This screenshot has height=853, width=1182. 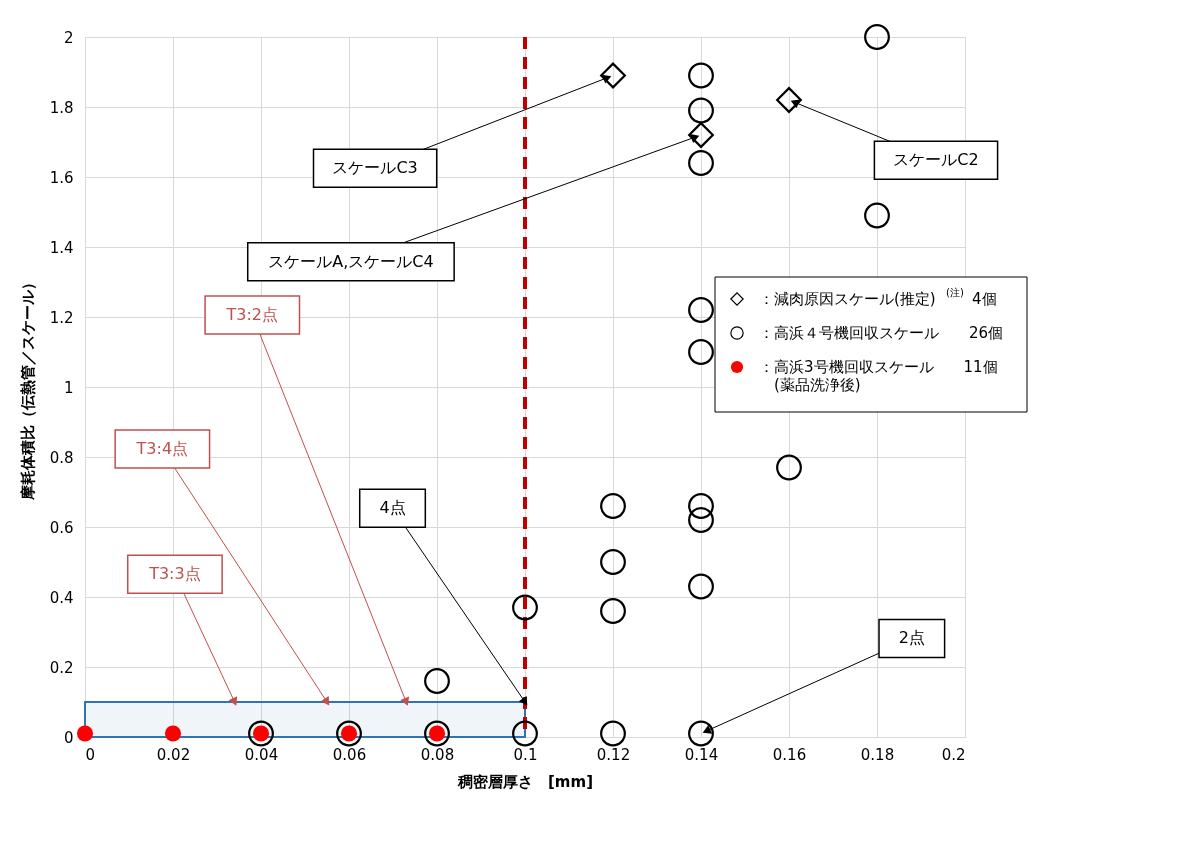 I want to click on y-tick-label: 0, so click(x=68, y=737).